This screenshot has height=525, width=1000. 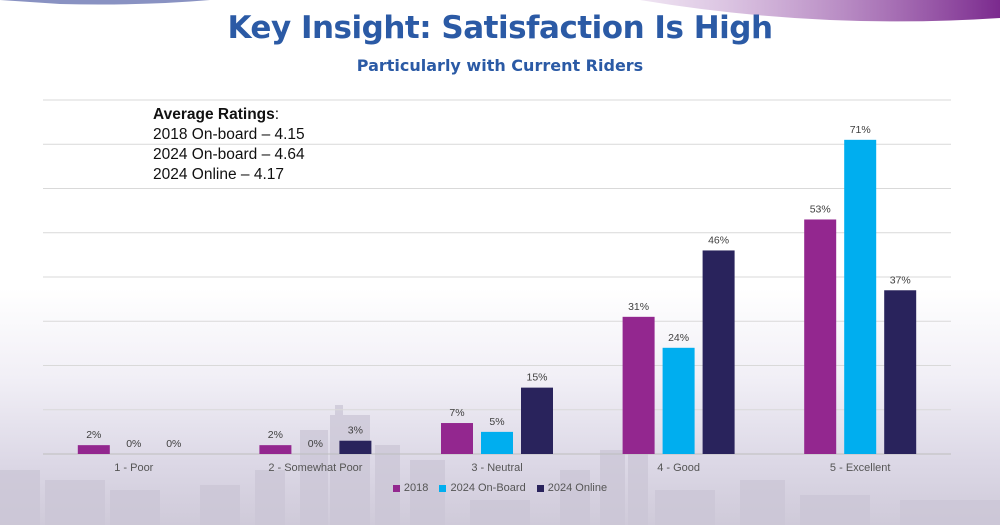 I want to click on legend-item-2024-online: 2024 Online, so click(x=572, y=488).